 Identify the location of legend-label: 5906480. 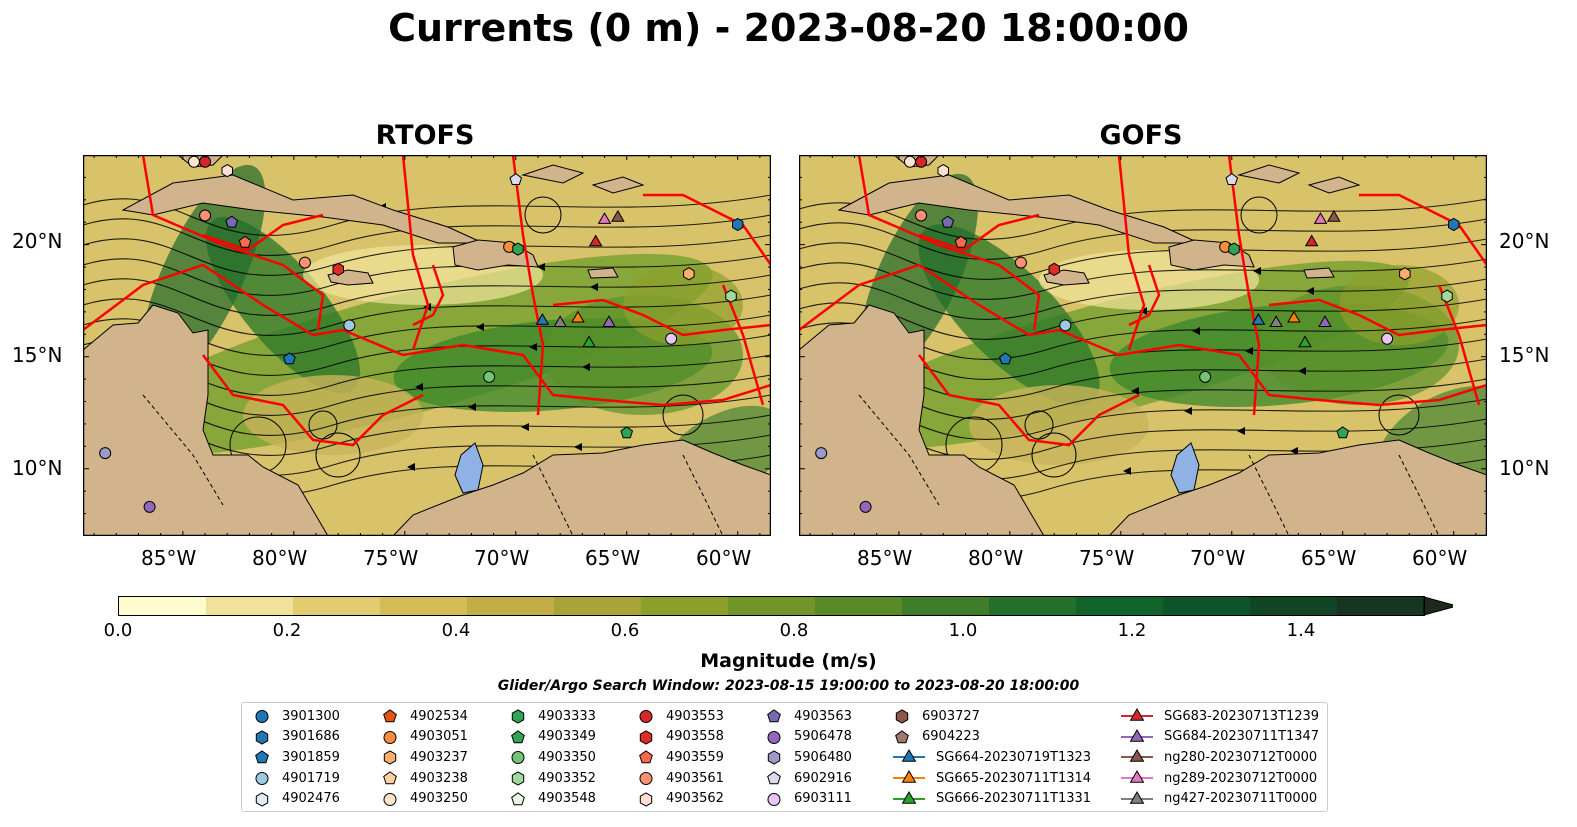
(823, 757).